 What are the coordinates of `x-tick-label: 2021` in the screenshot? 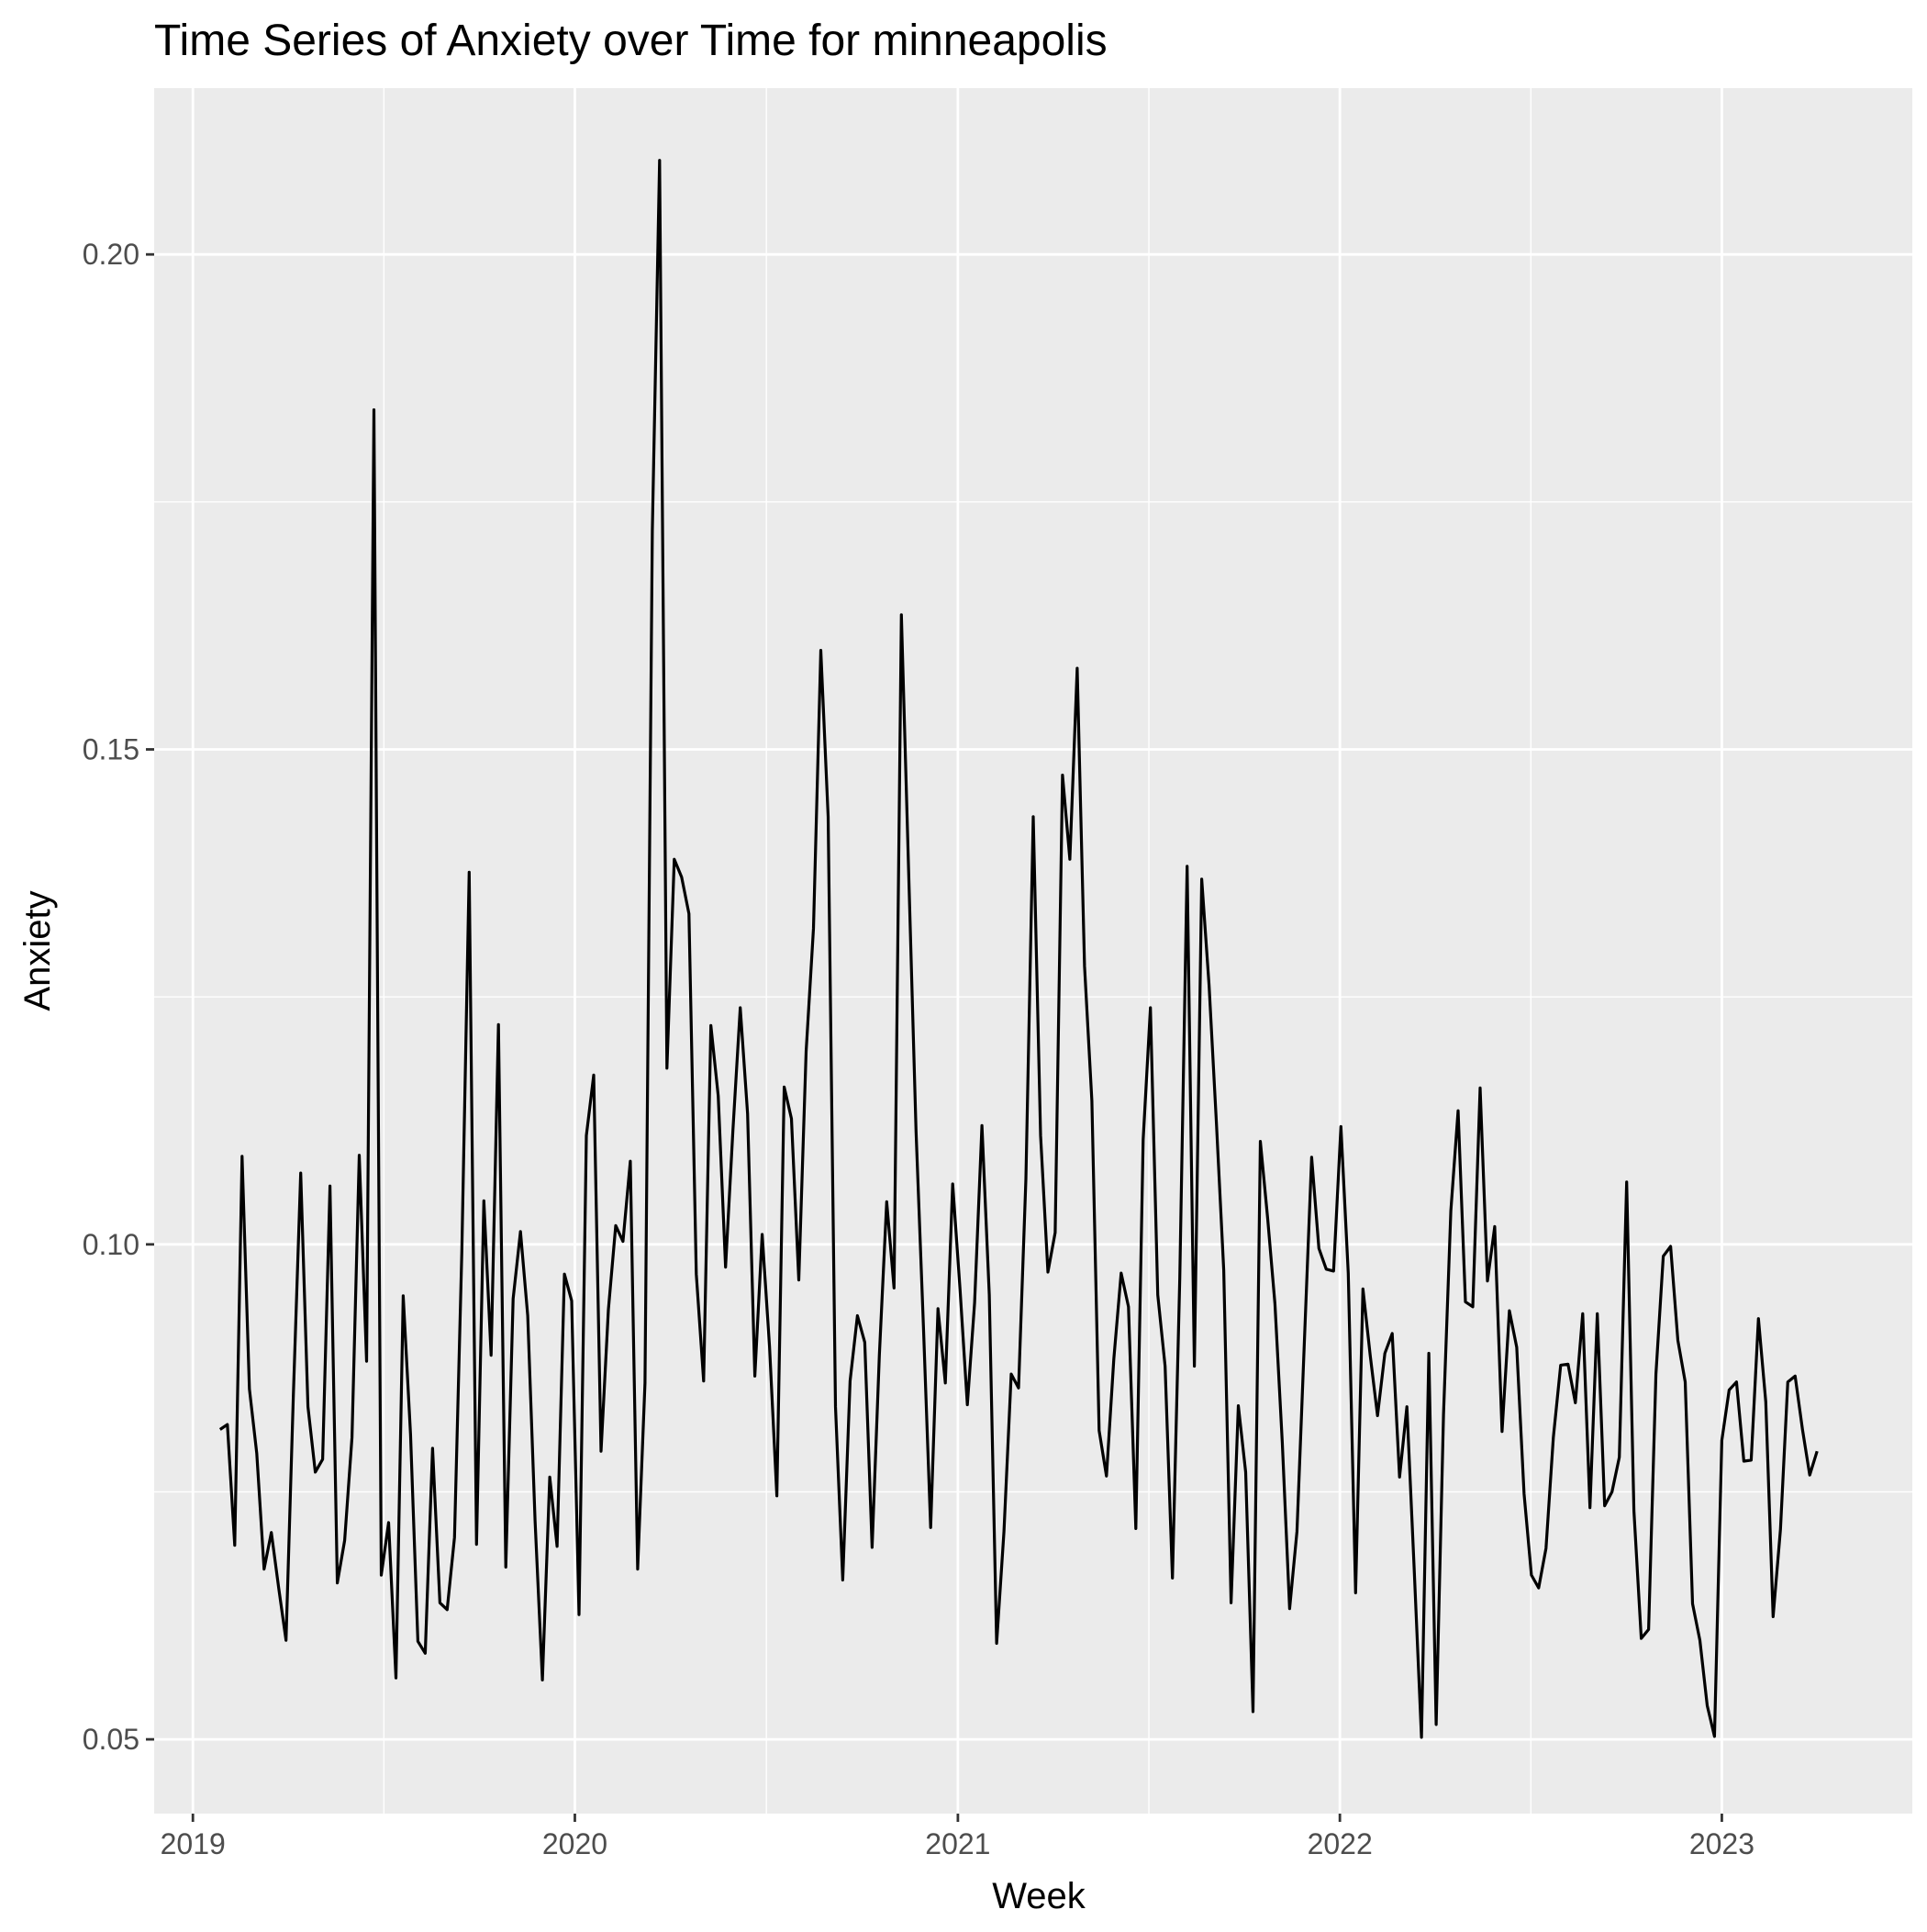 It's located at (957, 1843).